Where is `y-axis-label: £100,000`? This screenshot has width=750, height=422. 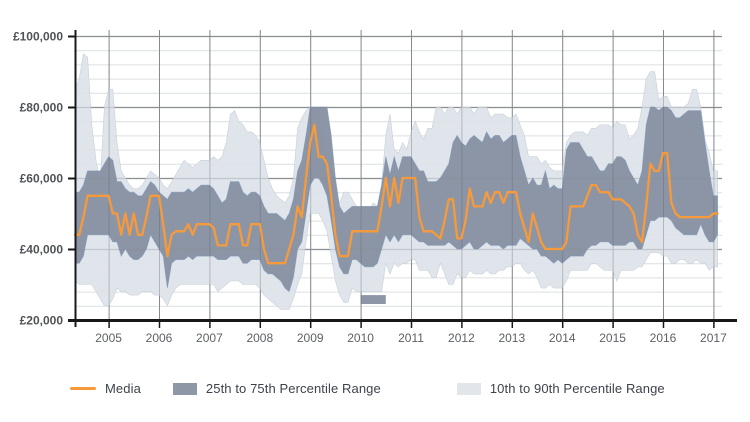
y-axis-label: £100,000 is located at coordinates (38, 37).